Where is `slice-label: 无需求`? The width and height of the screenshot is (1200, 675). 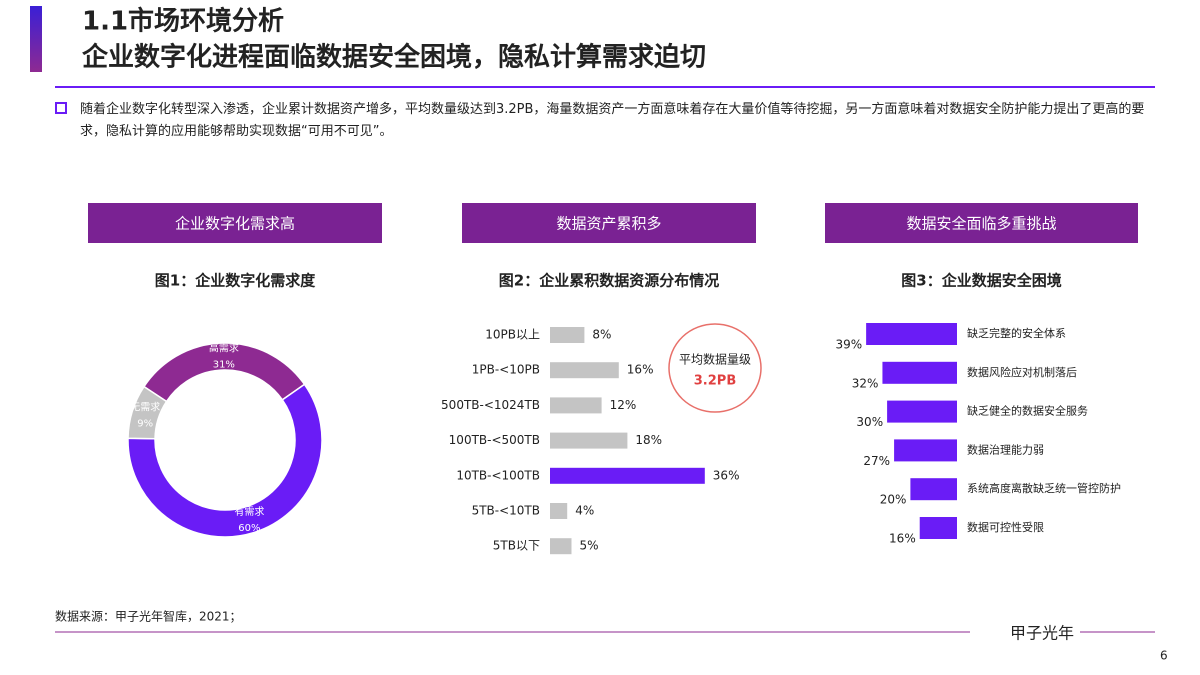 slice-label: 无需求 is located at coordinates (145, 407).